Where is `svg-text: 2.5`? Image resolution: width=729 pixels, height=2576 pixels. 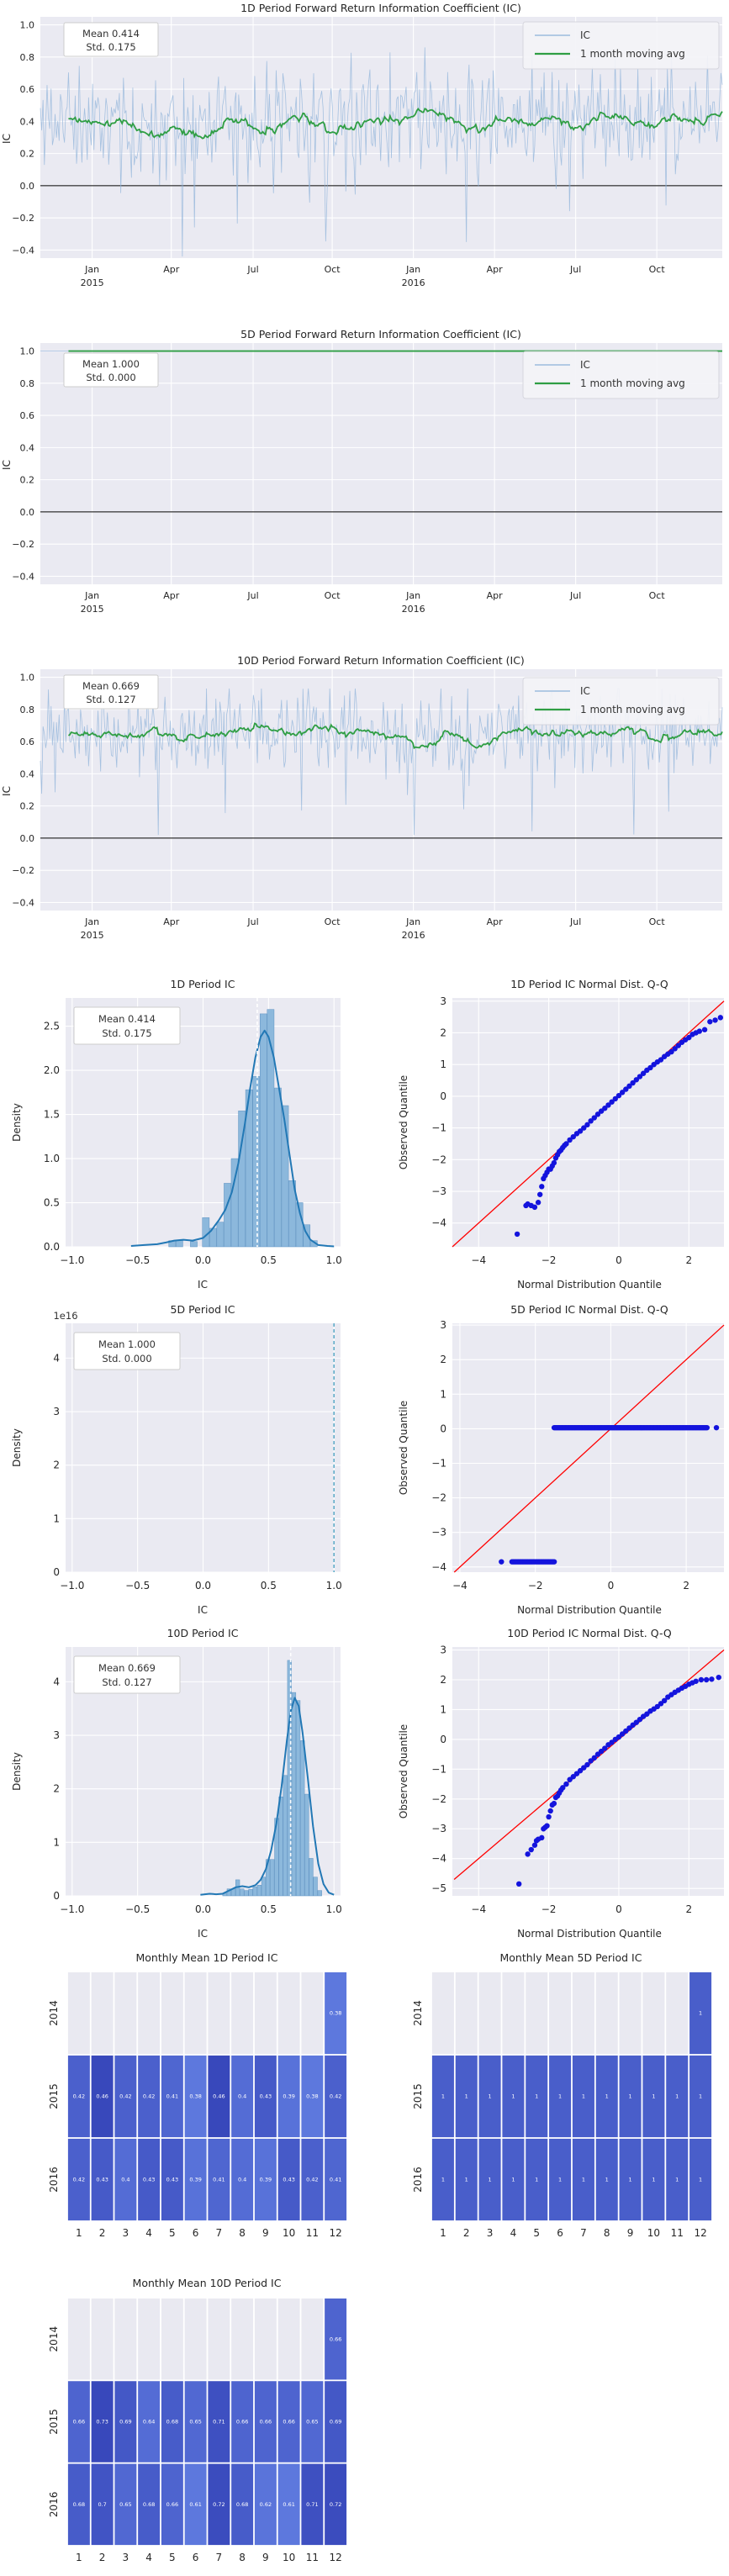
svg-text: 2.5 is located at coordinates (52, 1026).